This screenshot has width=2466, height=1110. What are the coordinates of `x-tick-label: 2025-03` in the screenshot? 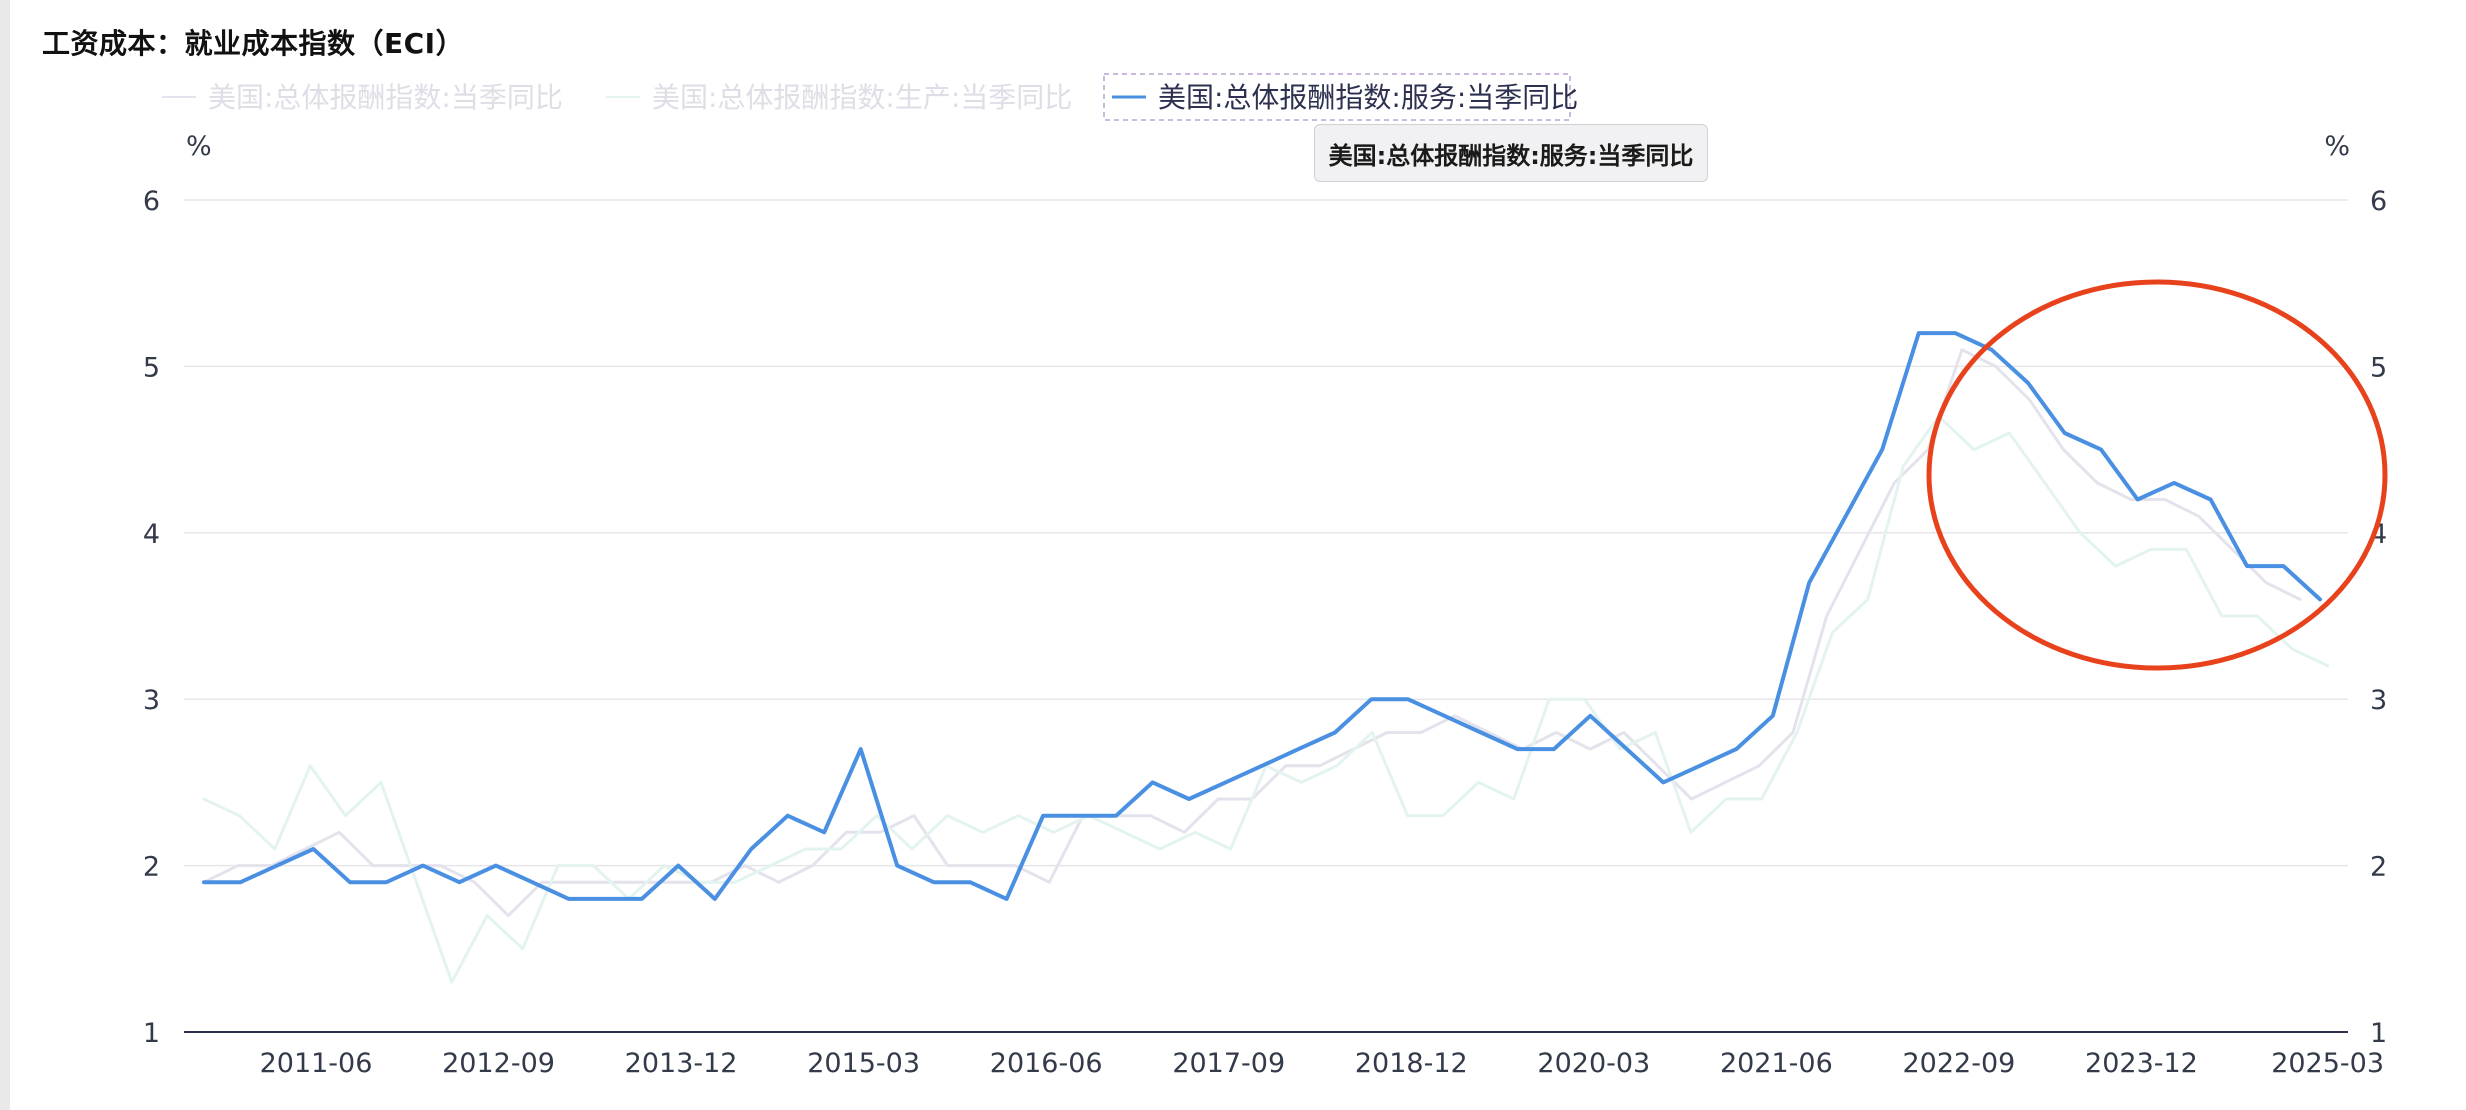 It's located at (2327, 1063).